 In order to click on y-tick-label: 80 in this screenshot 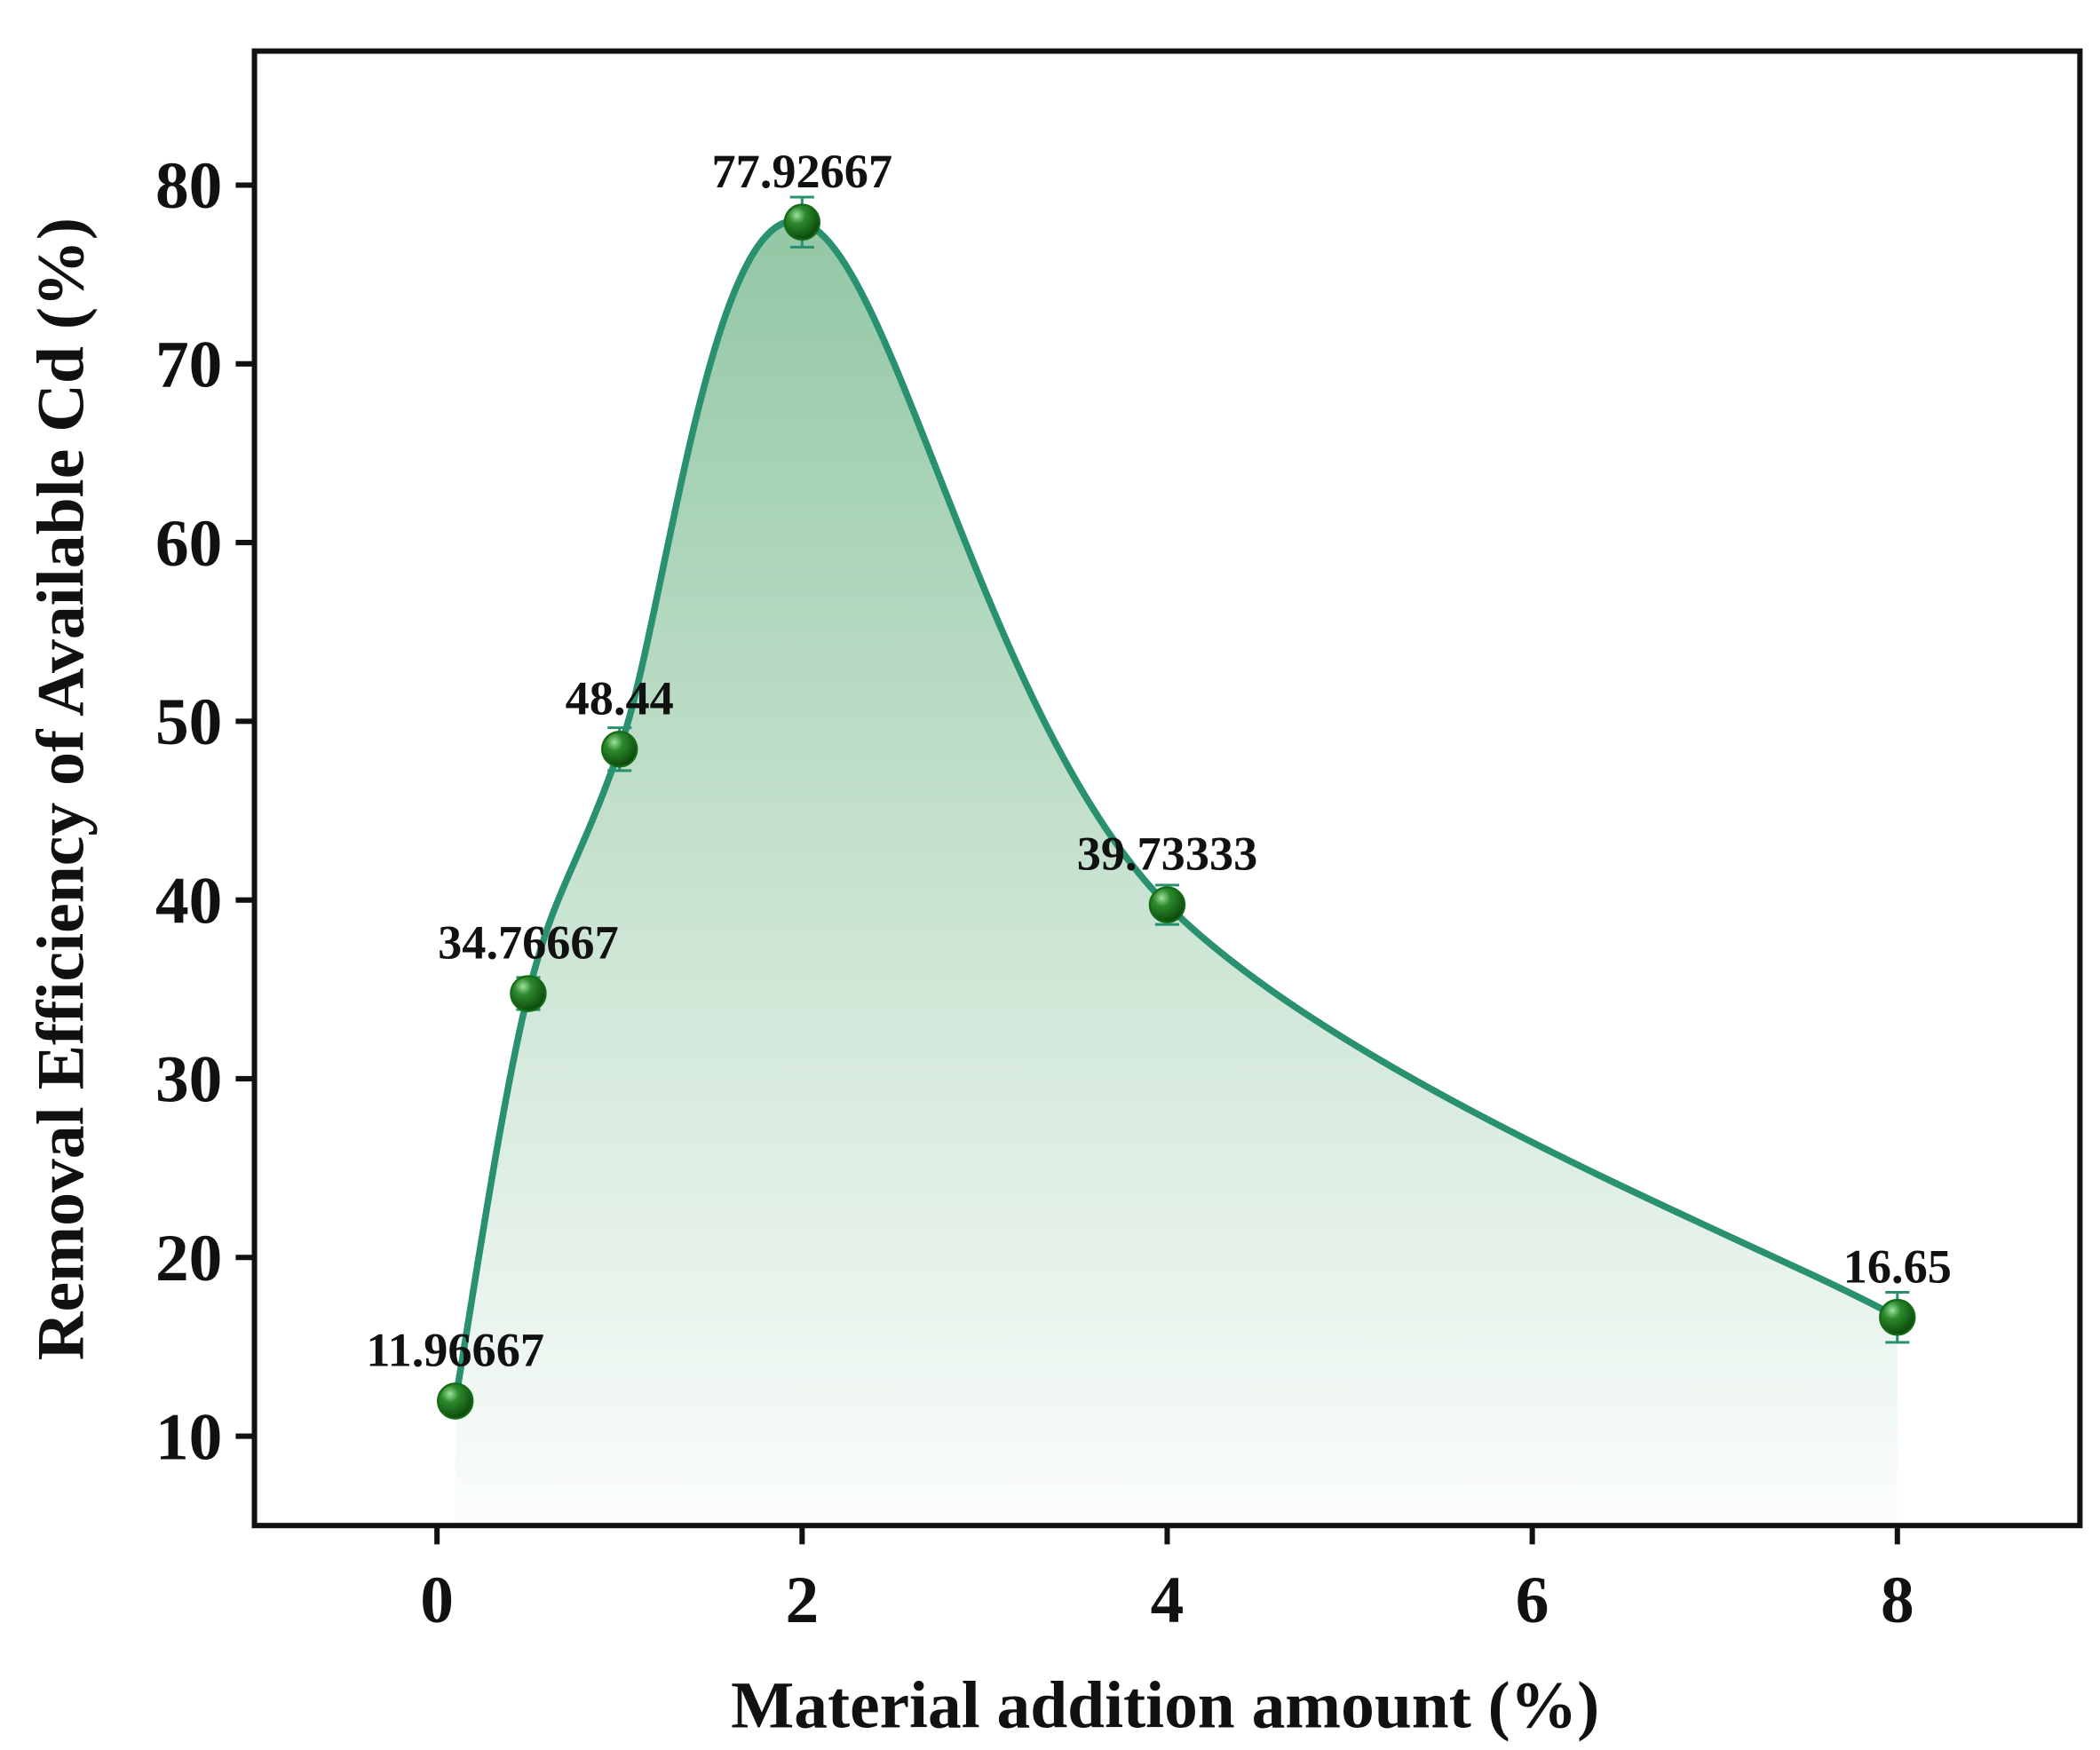, I will do `click(188, 186)`.